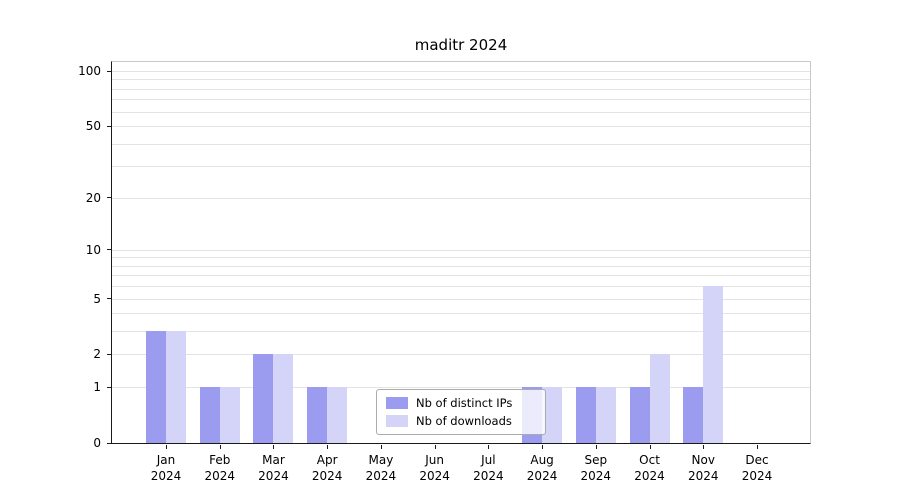  What do you see at coordinates (542, 460) in the screenshot?
I see `month-label: Aug` at bounding box center [542, 460].